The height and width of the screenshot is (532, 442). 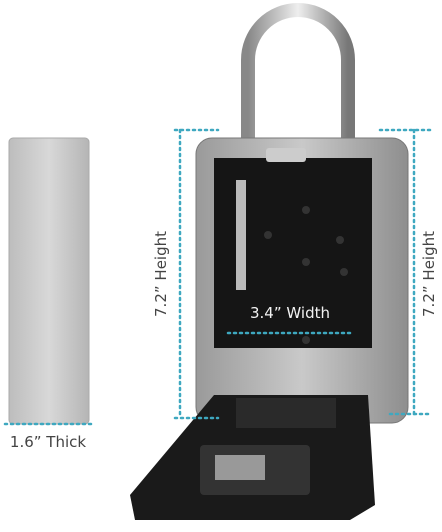 I want to click on hook, so click(x=241, y=235).